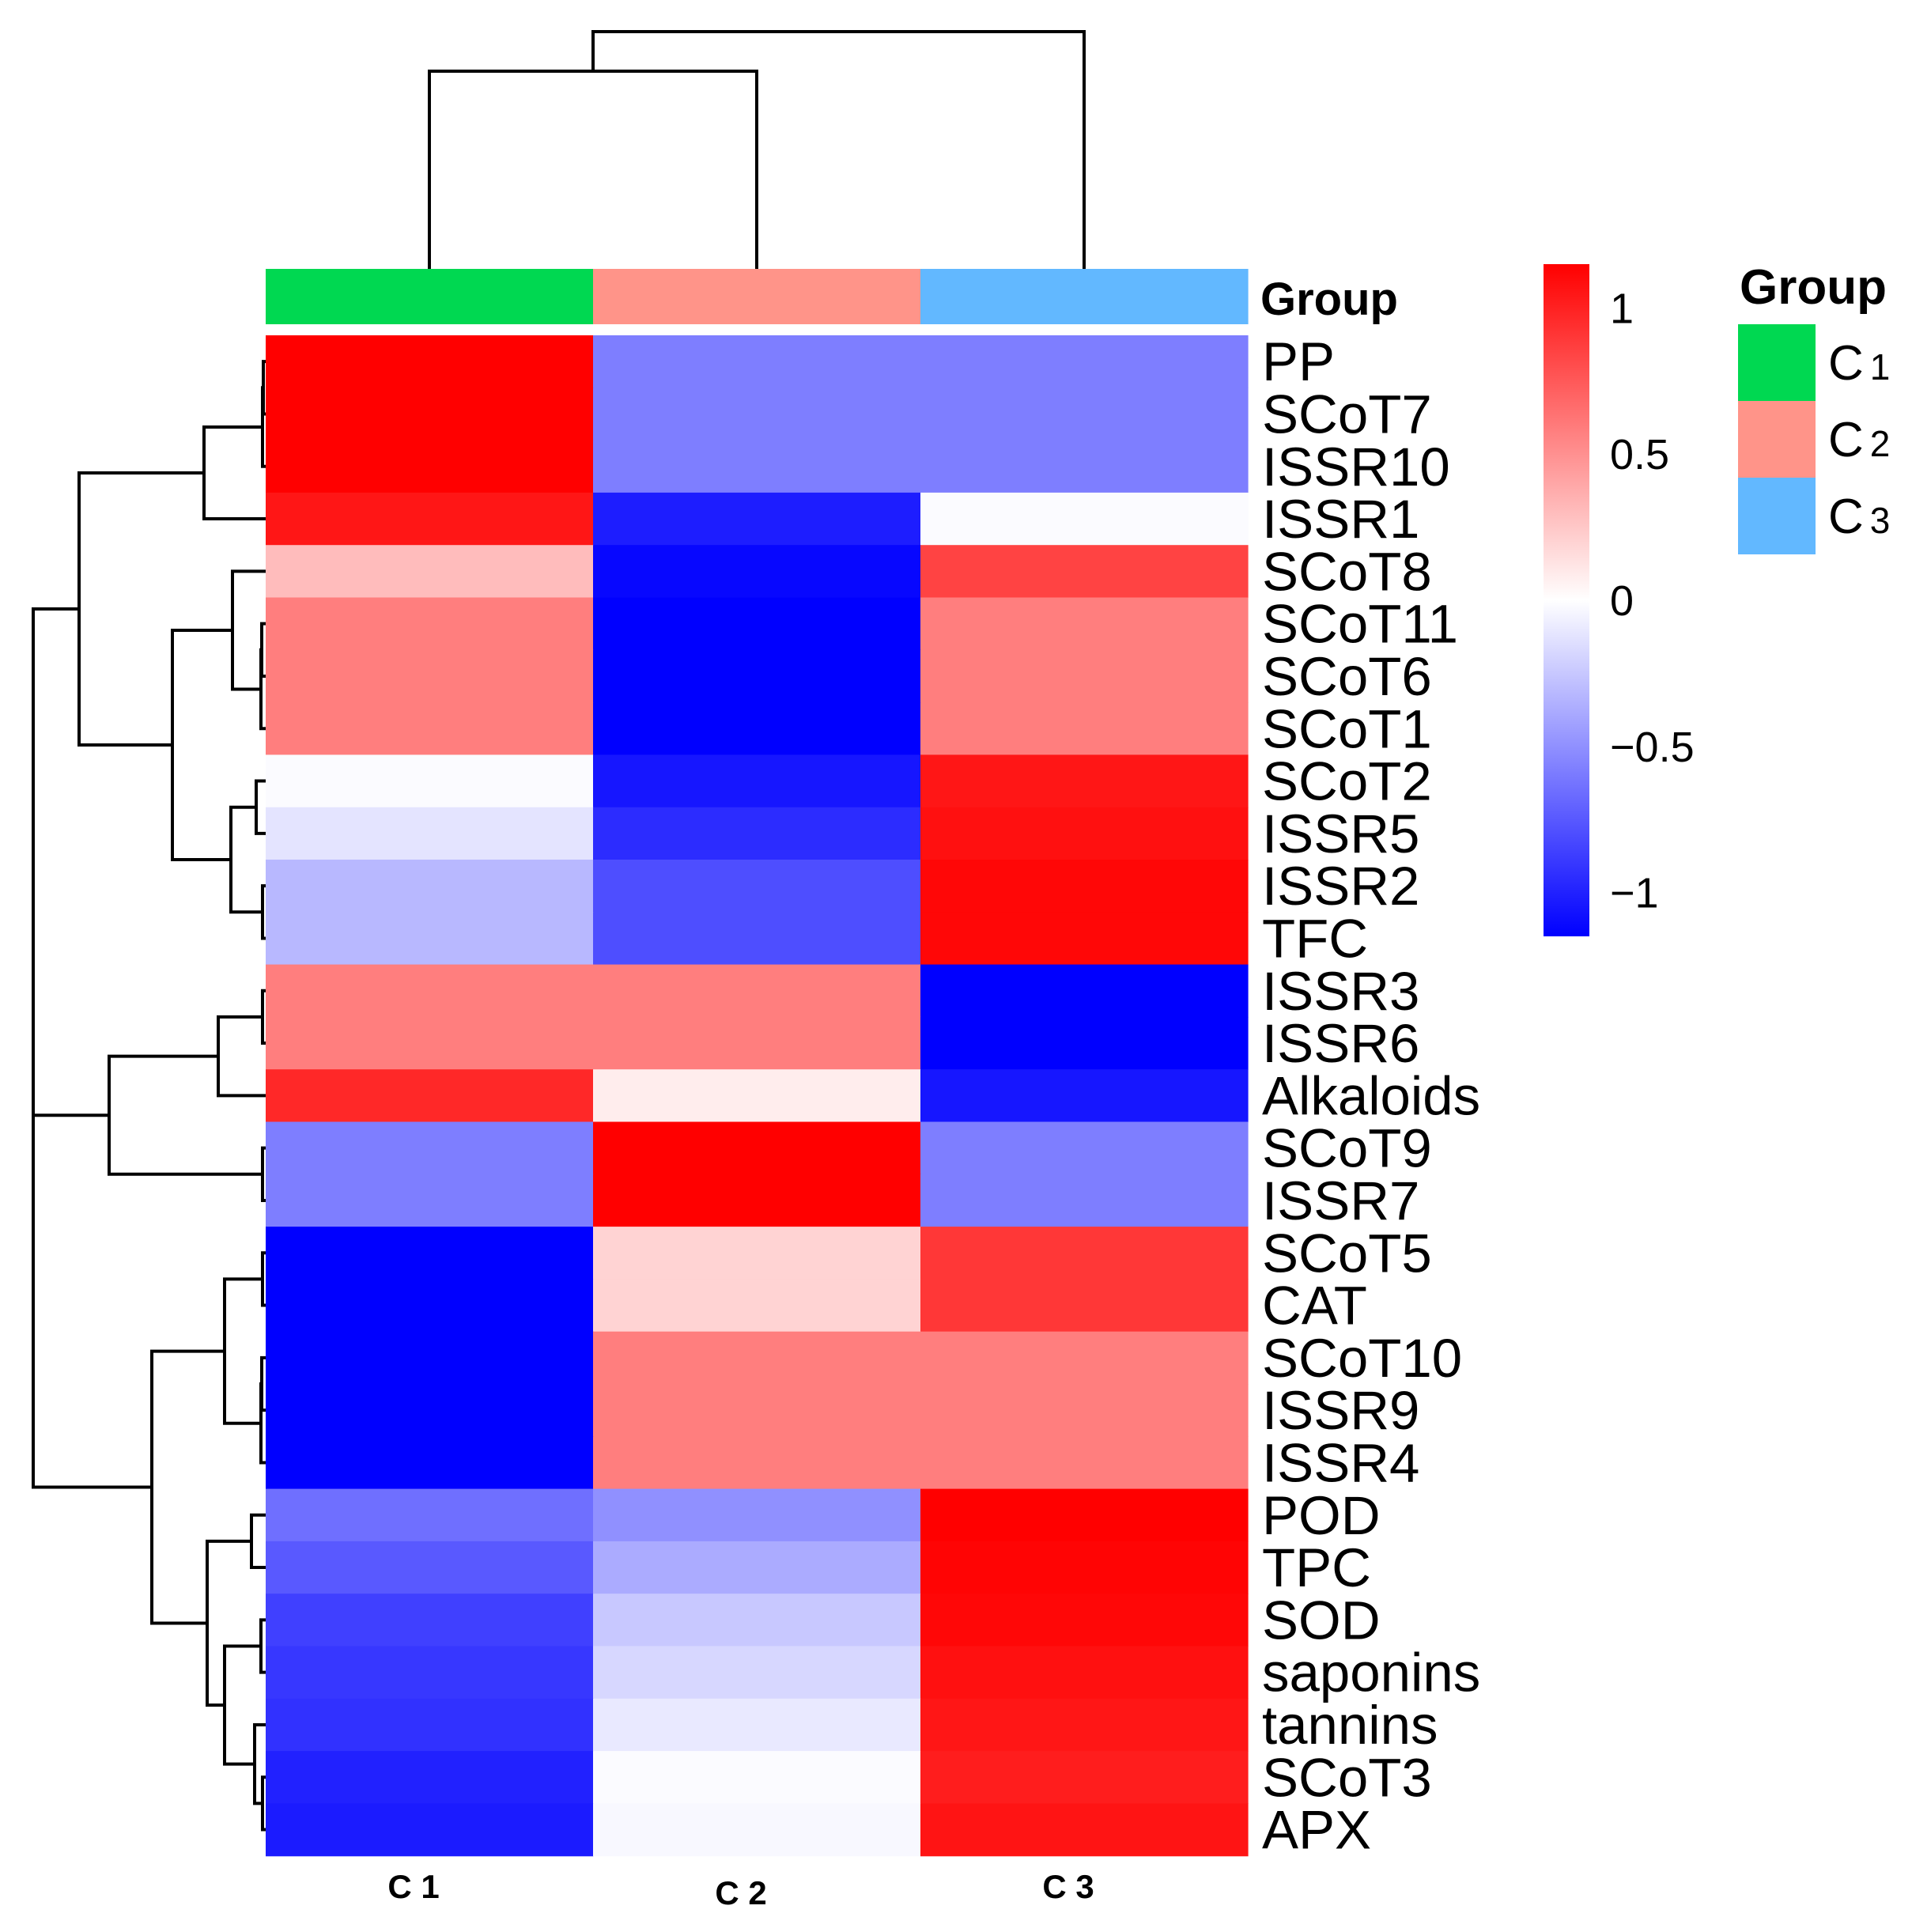  I want to click on row-label: Alkaloids, so click(1371, 1095).